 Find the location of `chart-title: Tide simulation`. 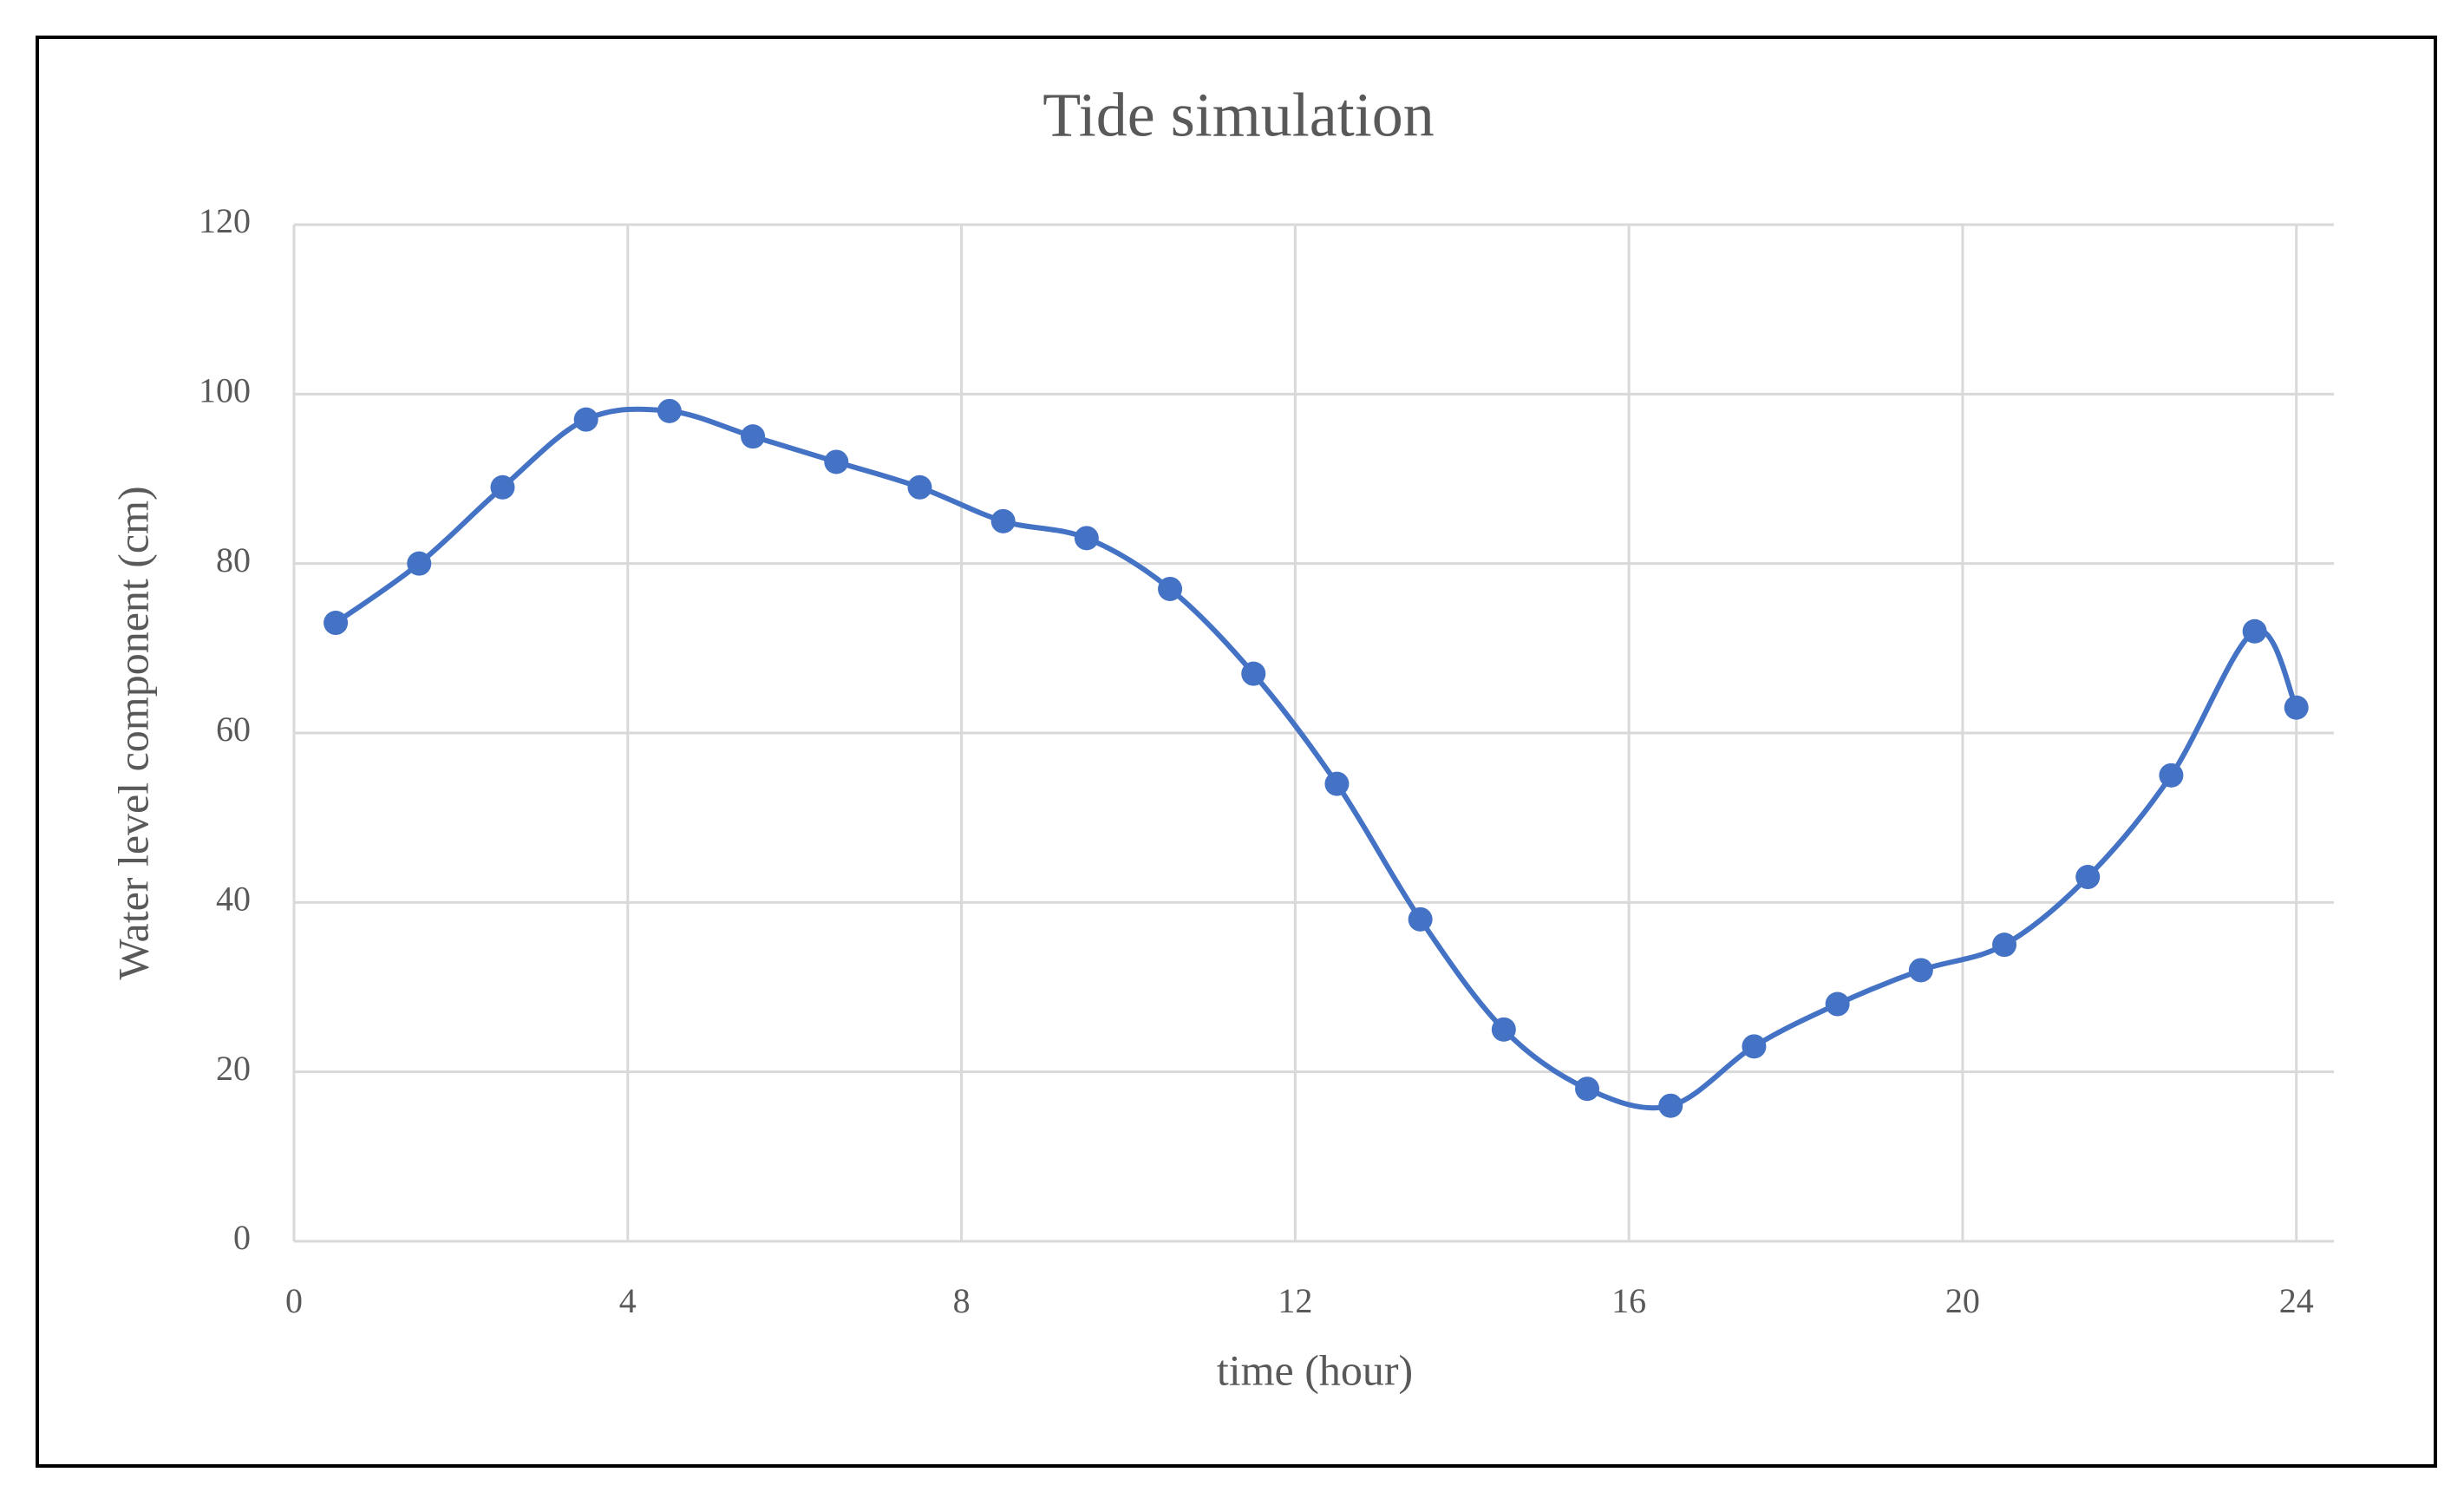

chart-title: Tide simulation is located at coordinates (1238, 115).